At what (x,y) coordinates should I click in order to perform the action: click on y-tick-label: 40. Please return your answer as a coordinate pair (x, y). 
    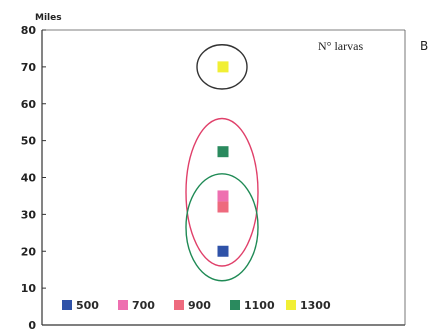
    Looking at the image, I should click on (29, 178).